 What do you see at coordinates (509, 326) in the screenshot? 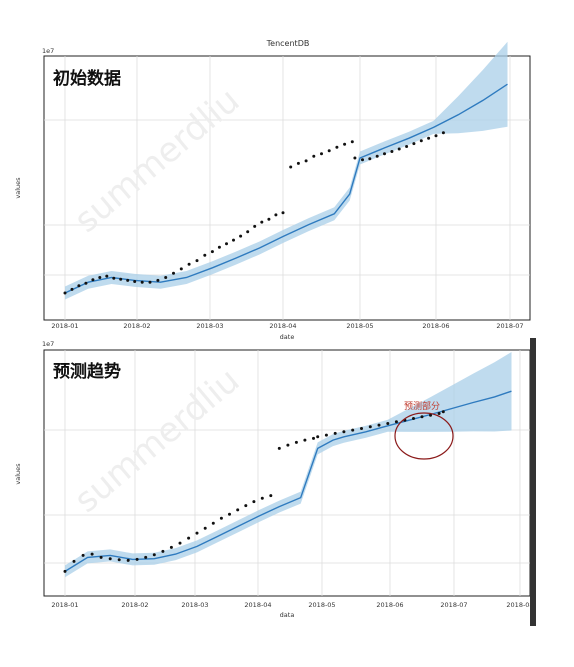
I see `top-x-tick-label: 2018-07` at bounding box center [509, 326].